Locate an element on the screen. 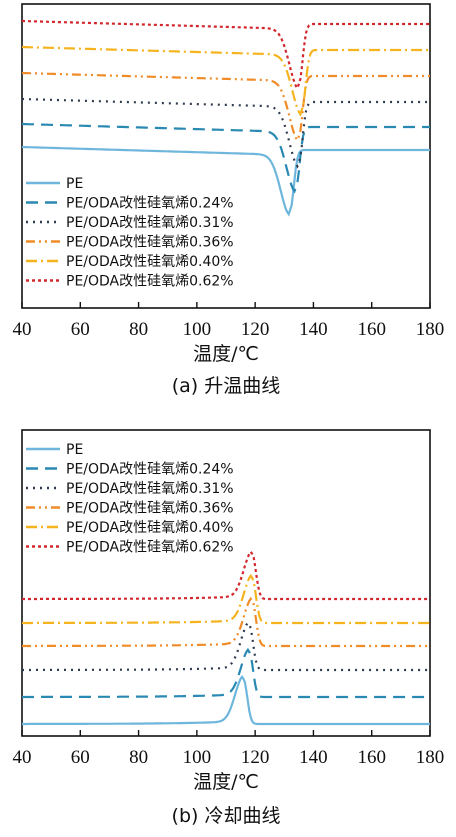 The image size is (456, 837). panel-a-x-axis-title: 温度/℃ is located at coordinates (226, 354).